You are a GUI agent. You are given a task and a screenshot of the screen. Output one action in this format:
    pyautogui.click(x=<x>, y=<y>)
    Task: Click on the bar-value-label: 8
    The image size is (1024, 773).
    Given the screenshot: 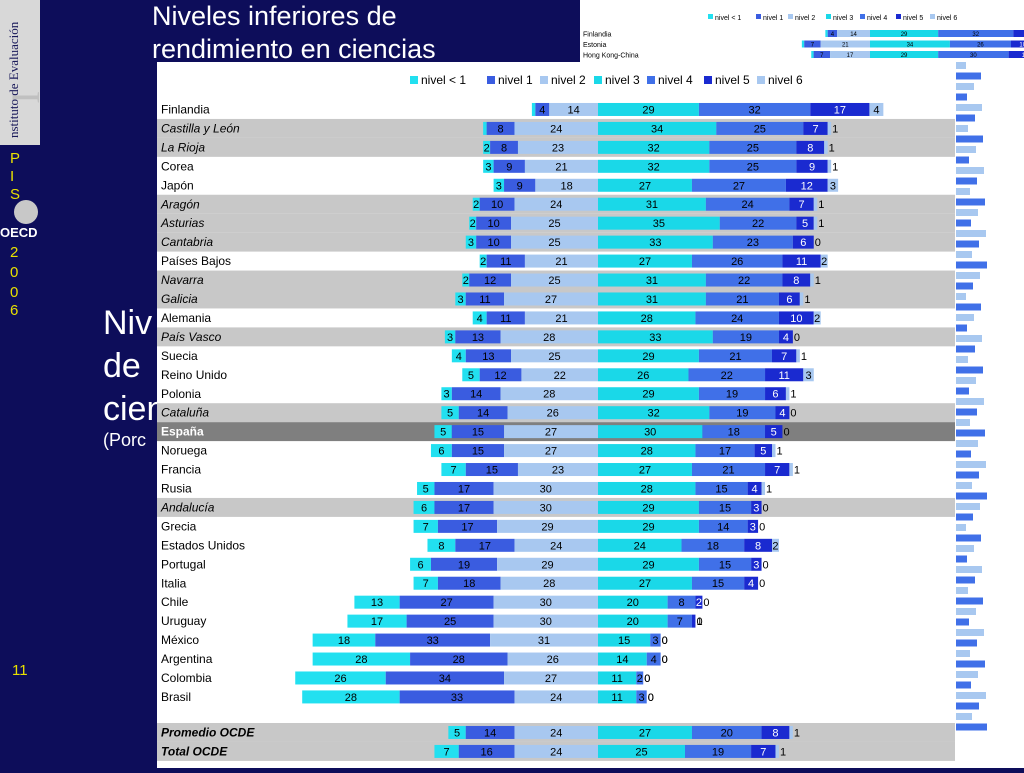 What is the action you would take?
    pyautogui.click(x=500, y=129)
    